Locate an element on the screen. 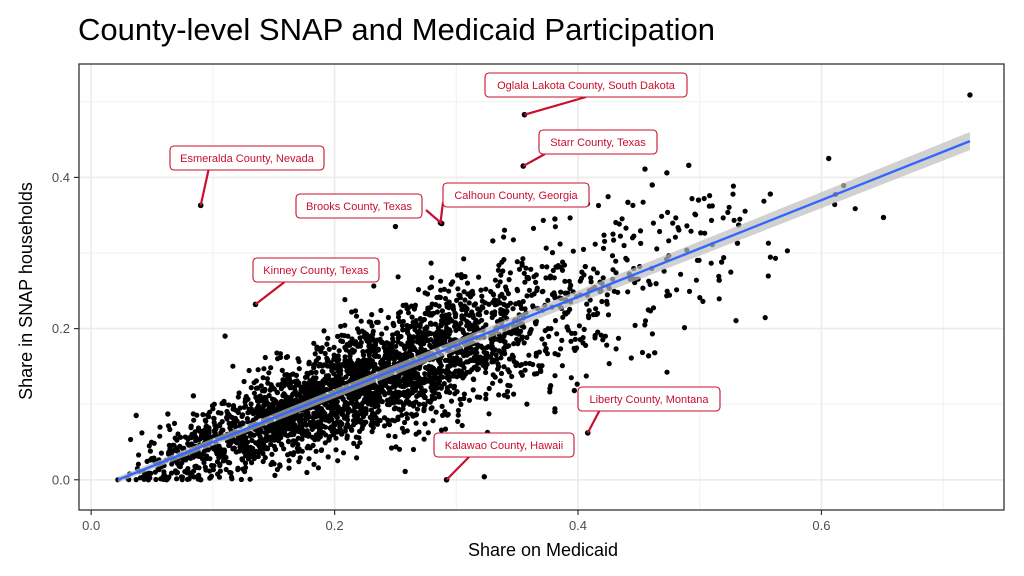  annotation-label: Liberty County, Montana is located at coordinates (649, 400).